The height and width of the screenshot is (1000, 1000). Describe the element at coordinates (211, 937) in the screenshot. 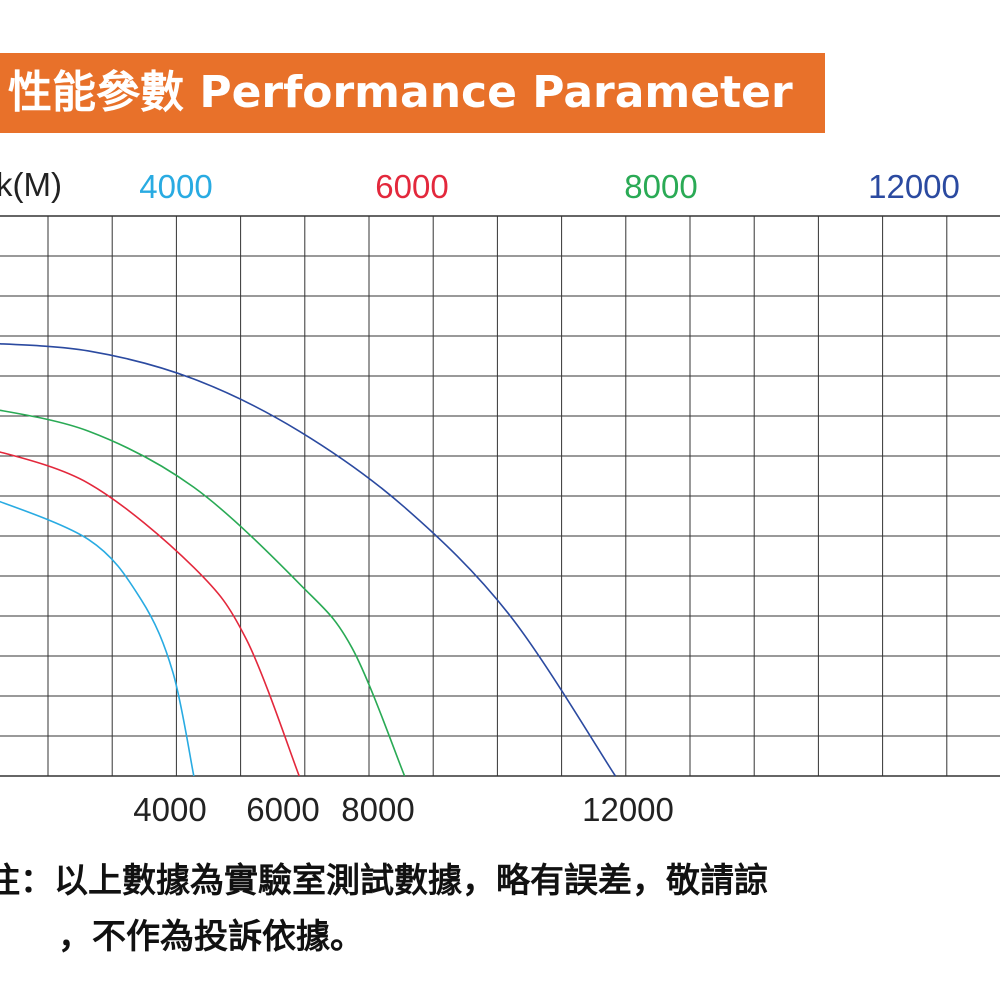

I see `note-line-2: ，不作為投訴依據。` at that location.